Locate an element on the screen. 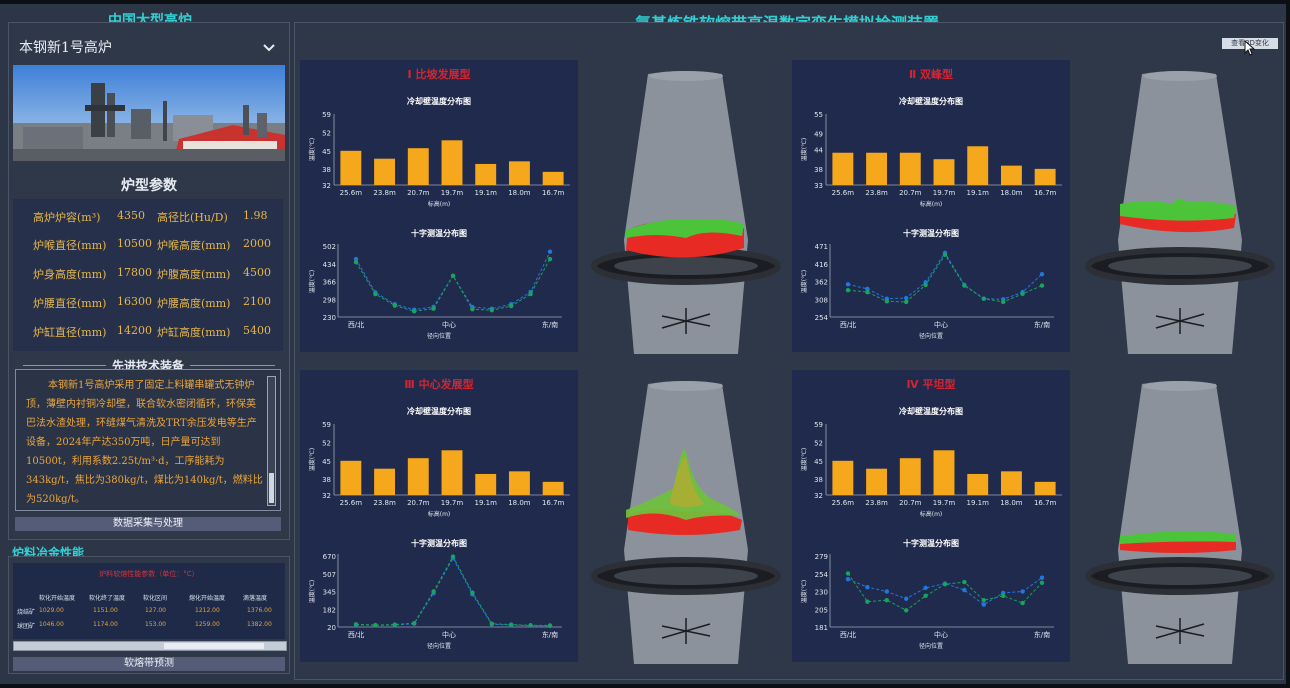  furnace-select: 本钢新1号高炉 is located at coordinates (149, 47).